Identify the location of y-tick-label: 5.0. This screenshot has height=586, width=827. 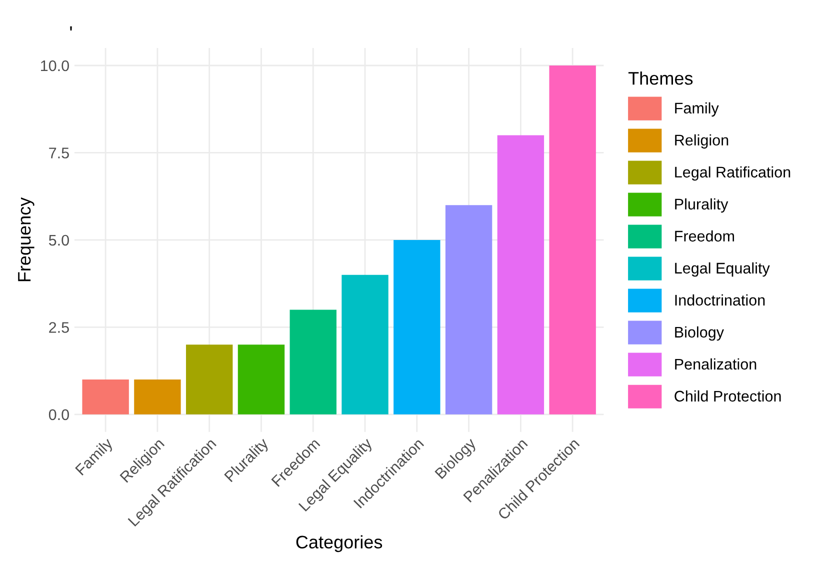
(58, 240).